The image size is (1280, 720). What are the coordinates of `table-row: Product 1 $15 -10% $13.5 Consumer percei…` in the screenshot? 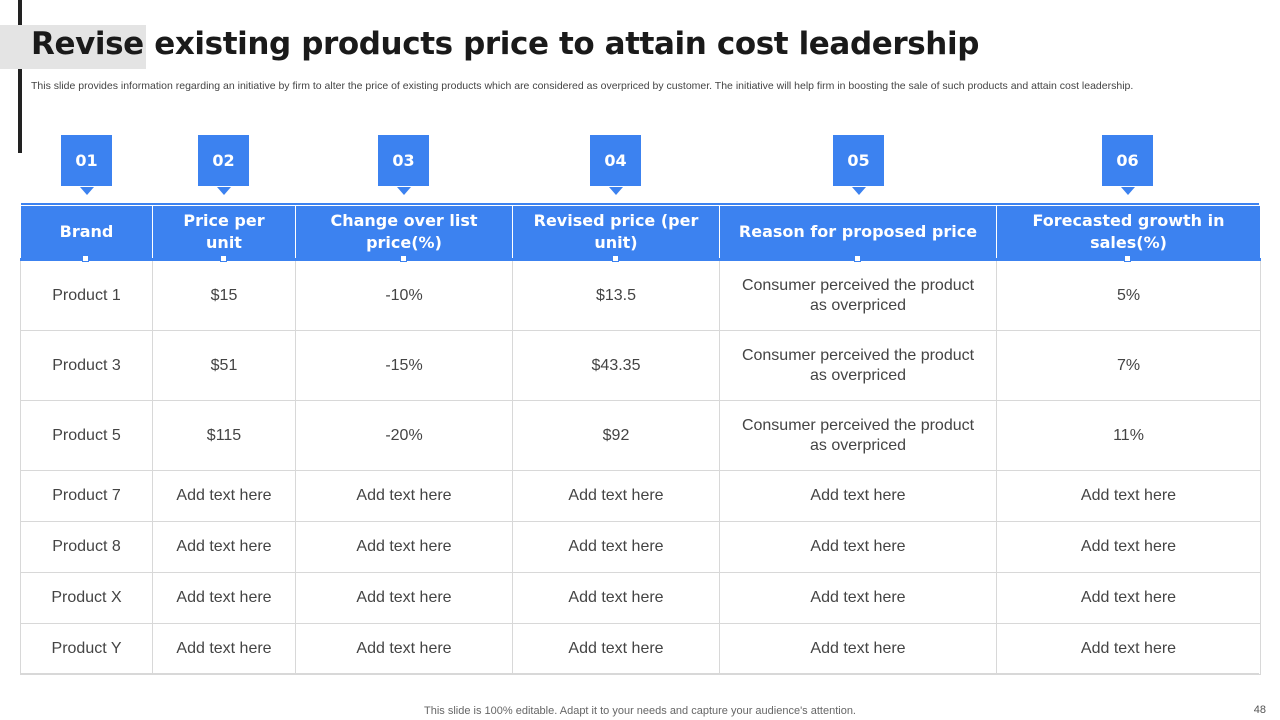 It's located at (640, 295).